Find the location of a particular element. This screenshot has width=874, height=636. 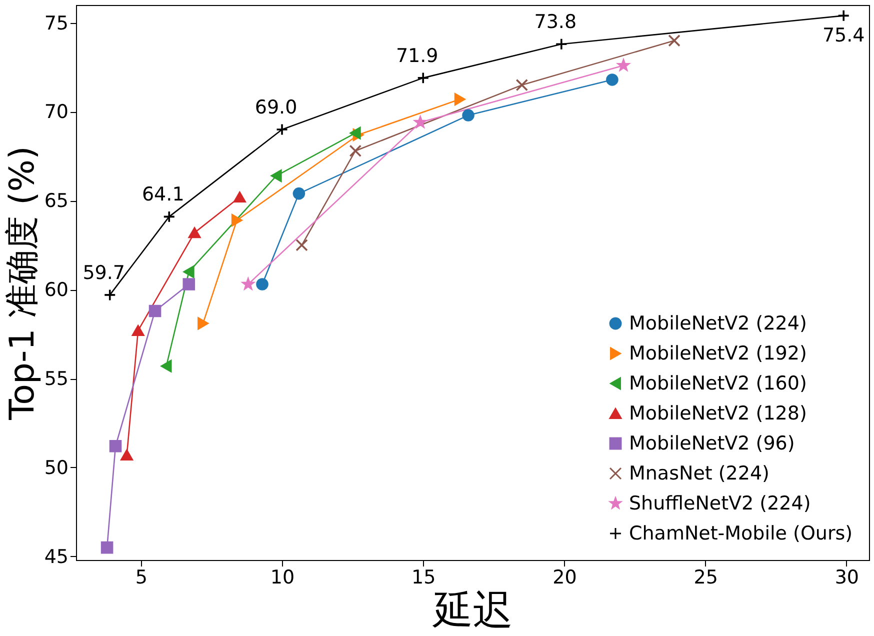

legend-label: ChamNet-Mobile (Ours) is located at coordinates (741, 533).